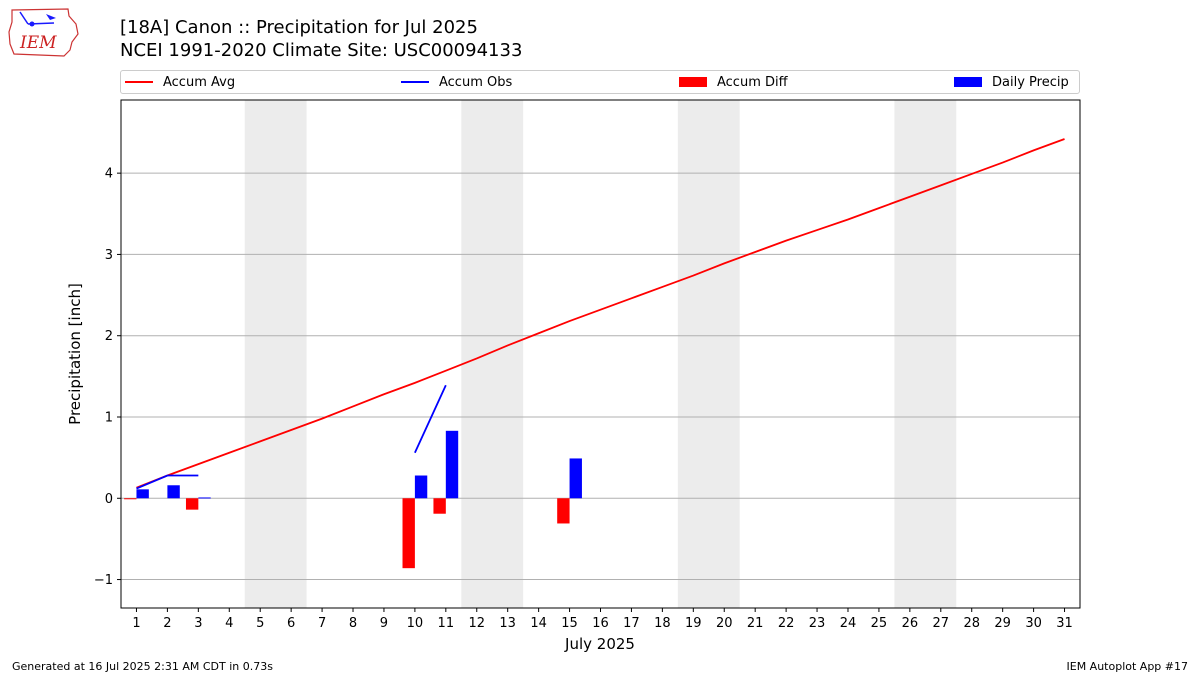 The height and width of the screenshot is (675, 1200). What do you see at coordinates (229, 623) in the screenshot?
I see `x-tick-label: 4` at bounding box center [229, 623].